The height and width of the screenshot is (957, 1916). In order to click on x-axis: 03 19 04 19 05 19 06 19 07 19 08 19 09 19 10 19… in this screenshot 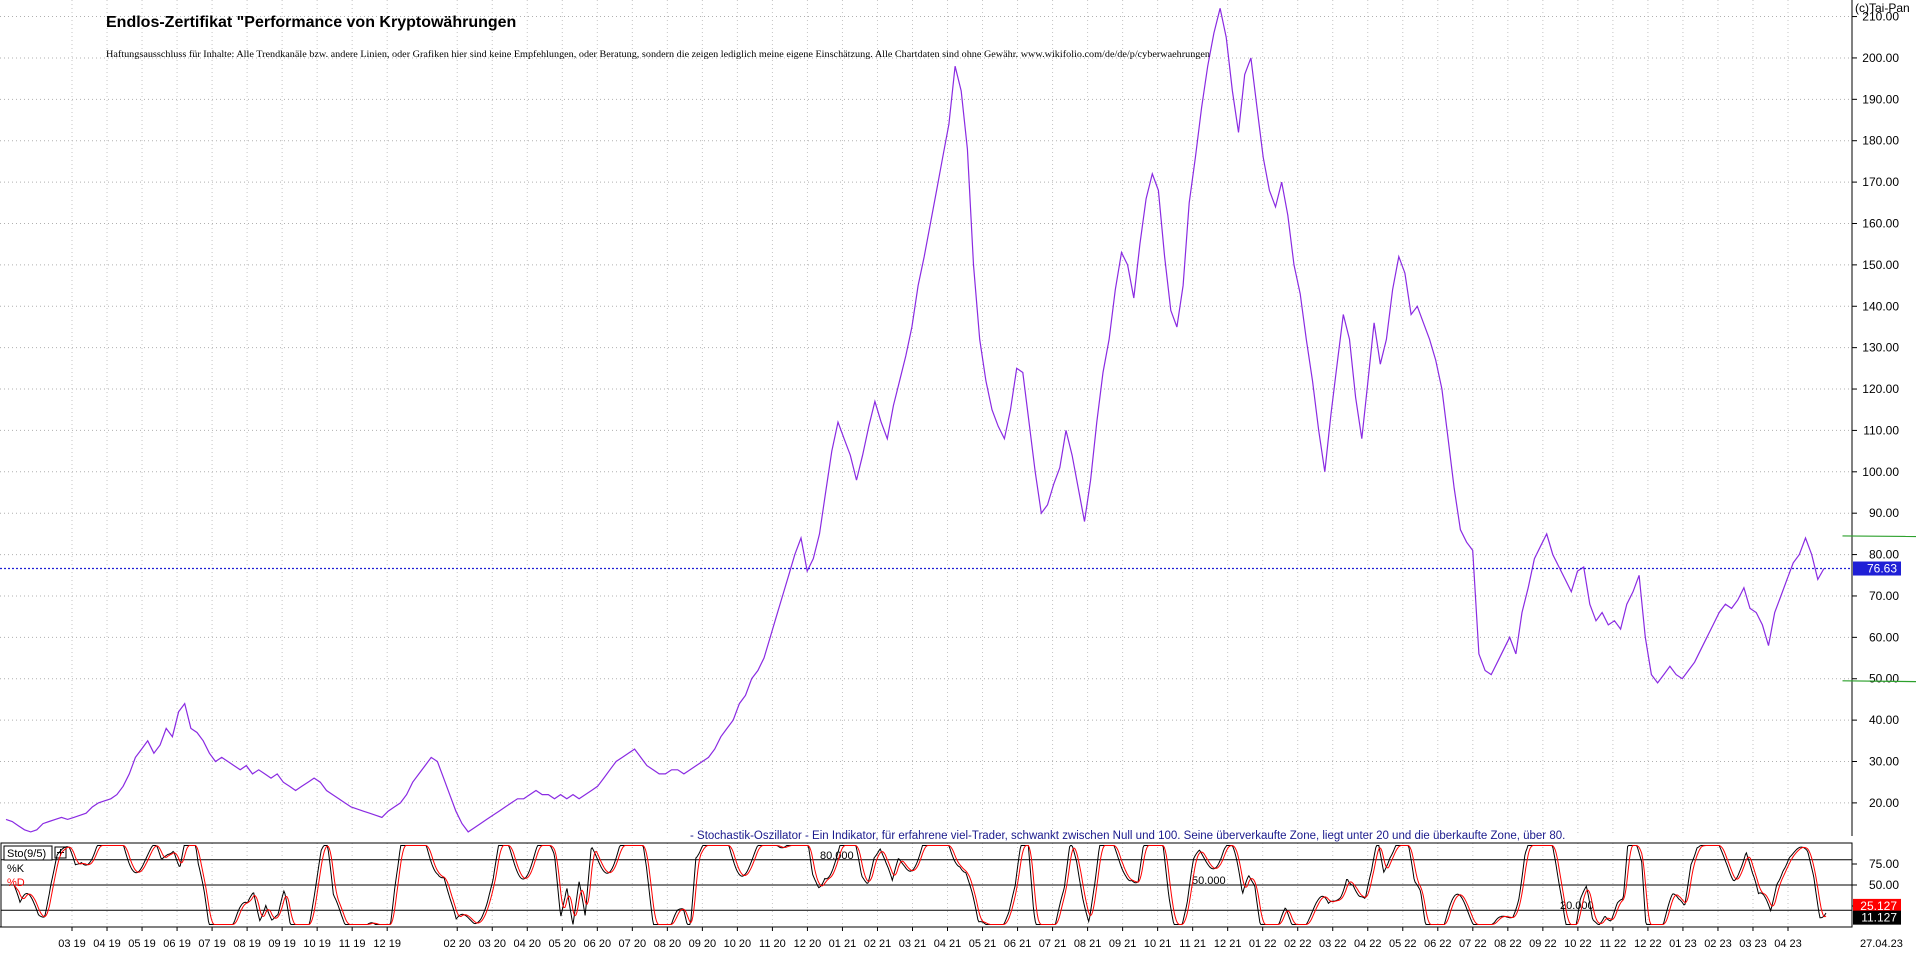, I will do `click(926, 938)`.